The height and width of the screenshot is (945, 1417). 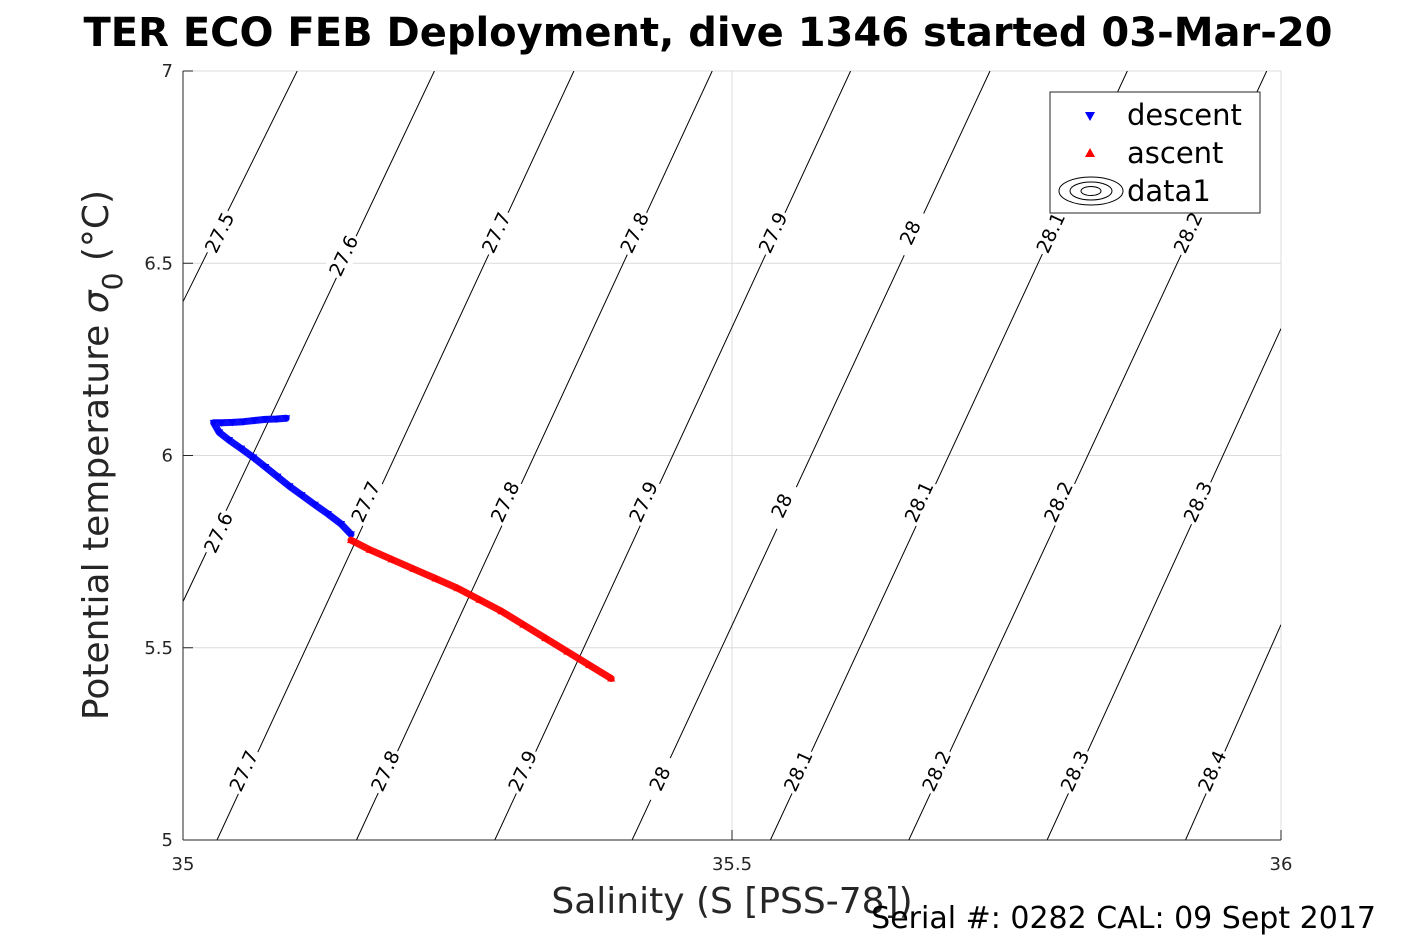 What do you see at coordinates (1091, 191) in the screenshot?
I see `legend-contour-icon` at bounding box center [1091, 191].